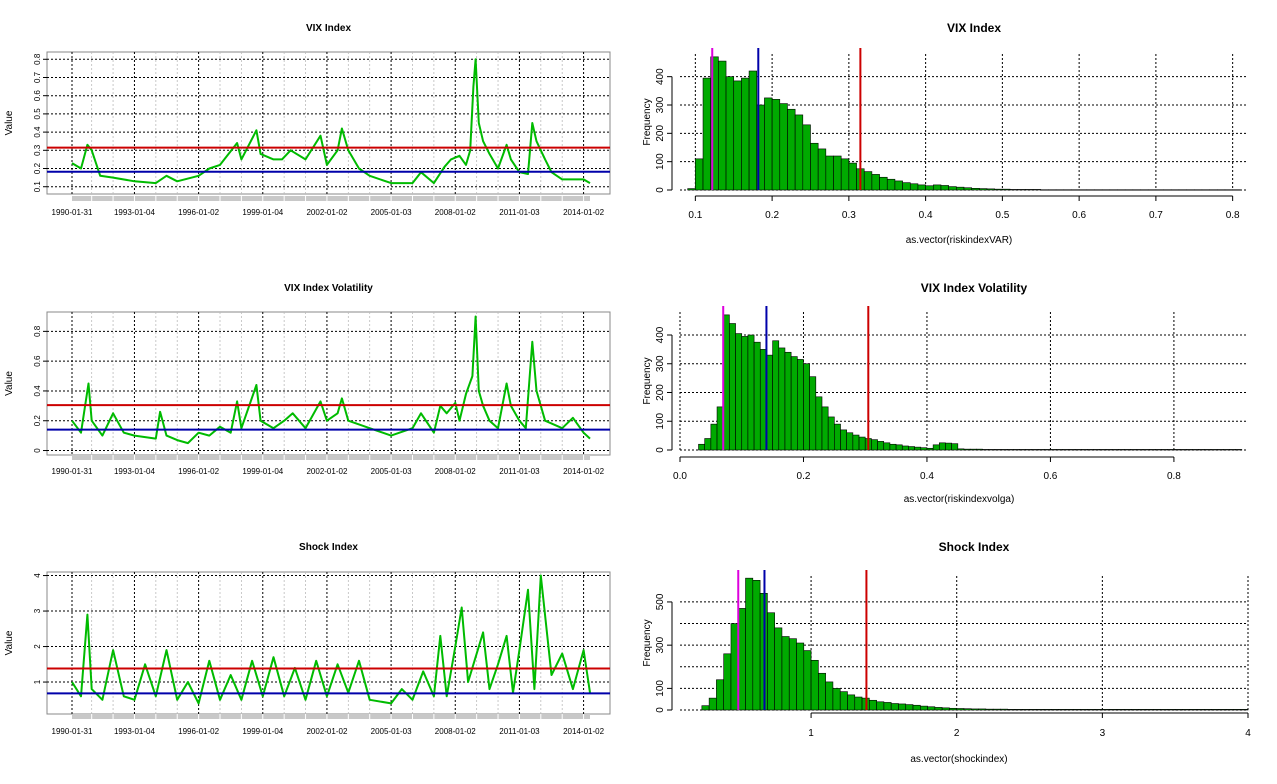 Image resolution: width=1277 pixels, height=784 pixels. What do you see at coordinates (660, 104) in the screenshot?
I see `y-tick-label: 300` at bounding box center [660, 104].